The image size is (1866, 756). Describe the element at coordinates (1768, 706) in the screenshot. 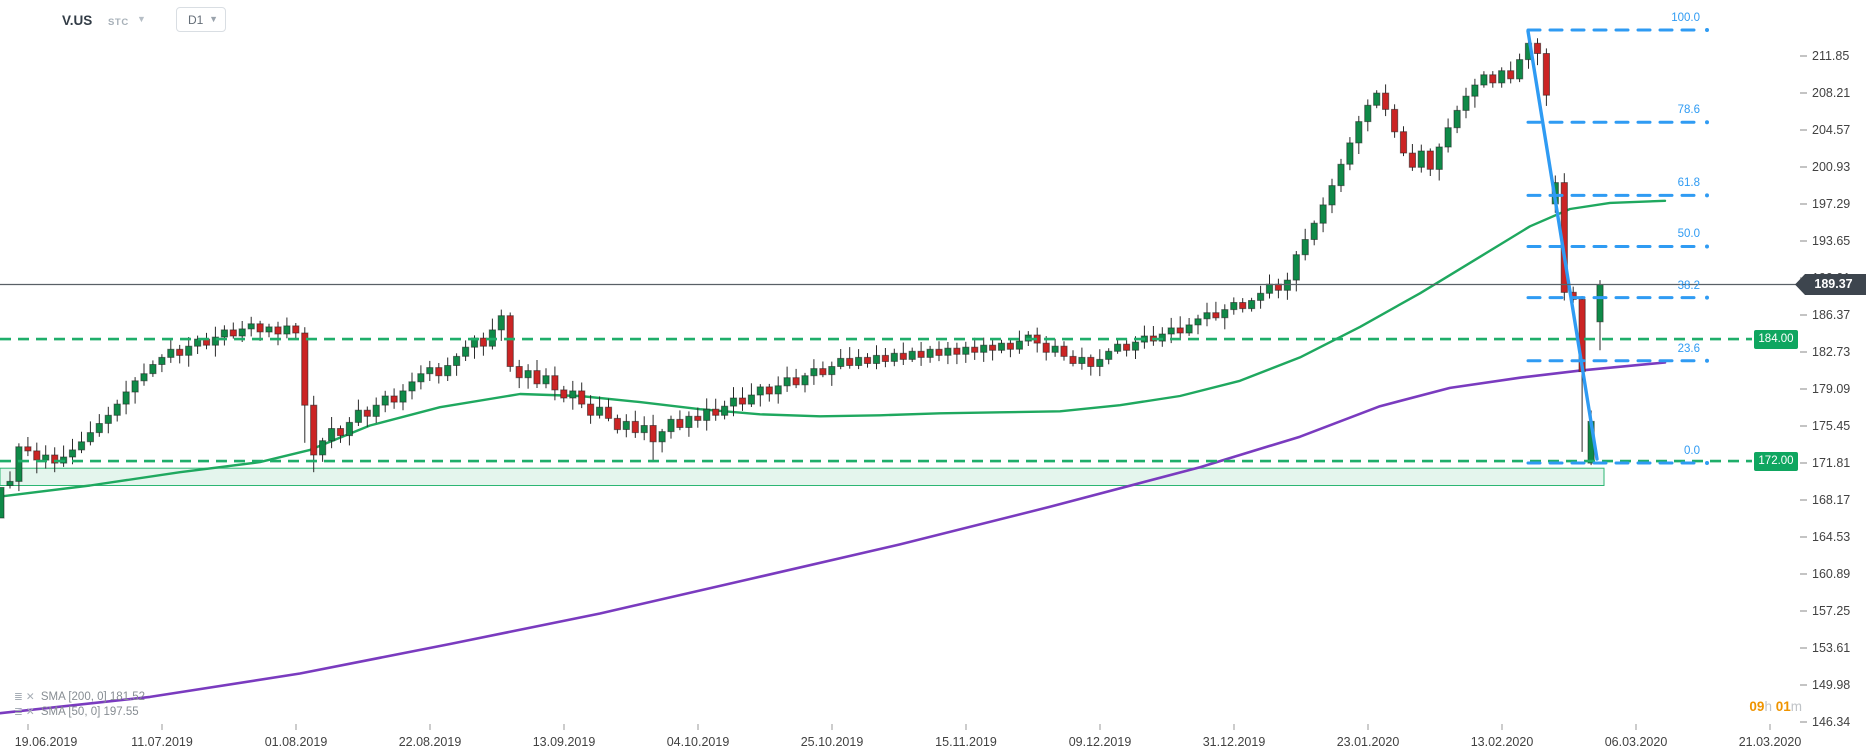

I see `timer-hours-unit: h` at that location.